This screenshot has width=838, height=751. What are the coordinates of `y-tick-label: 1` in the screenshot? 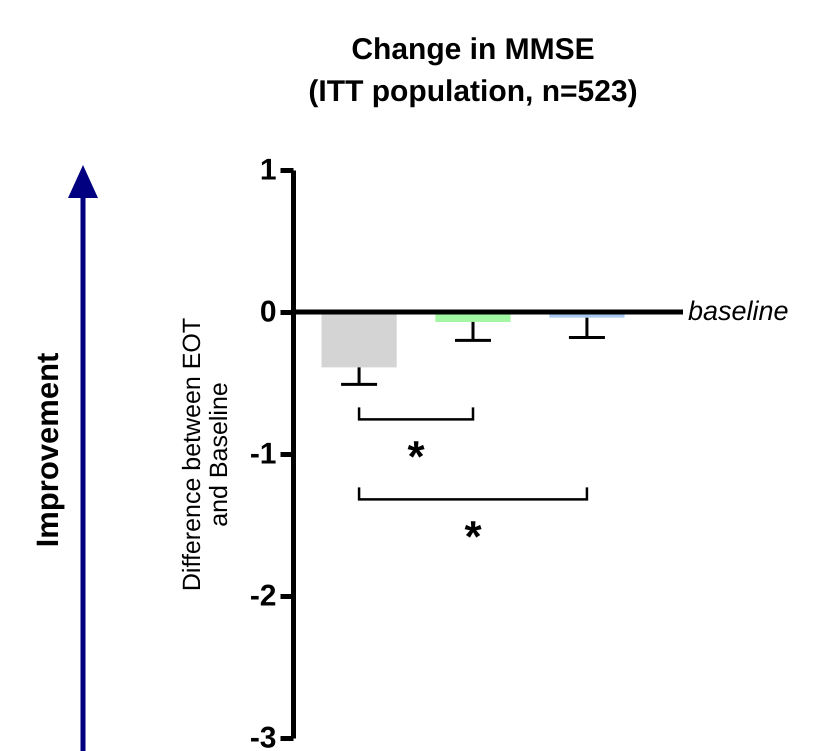 It's located at (268, 170).